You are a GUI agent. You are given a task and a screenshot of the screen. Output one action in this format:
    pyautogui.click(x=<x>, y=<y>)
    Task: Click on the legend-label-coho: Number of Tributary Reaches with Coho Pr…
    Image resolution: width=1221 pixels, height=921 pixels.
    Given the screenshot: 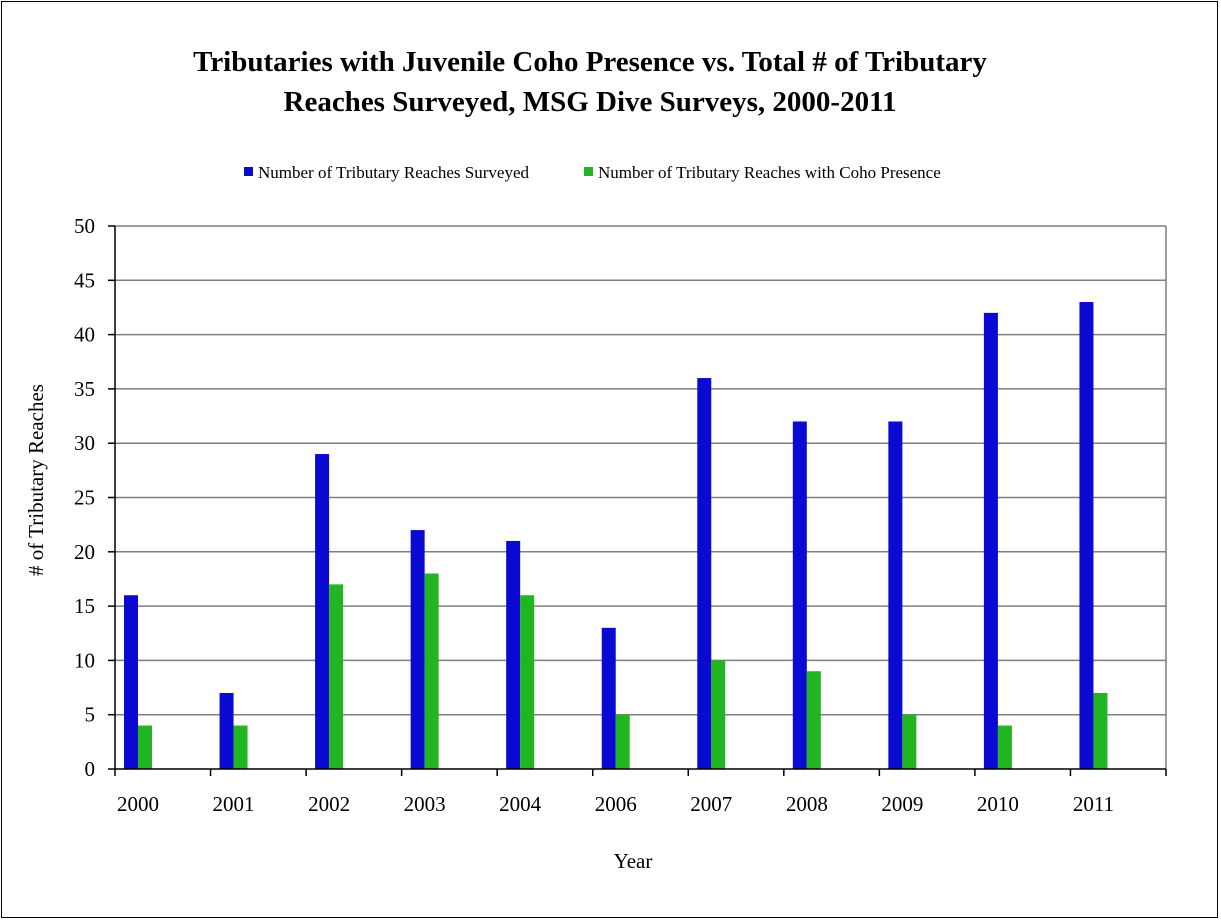 What is the action you would take?
    pyautogui.click(x=769, y=172)
    